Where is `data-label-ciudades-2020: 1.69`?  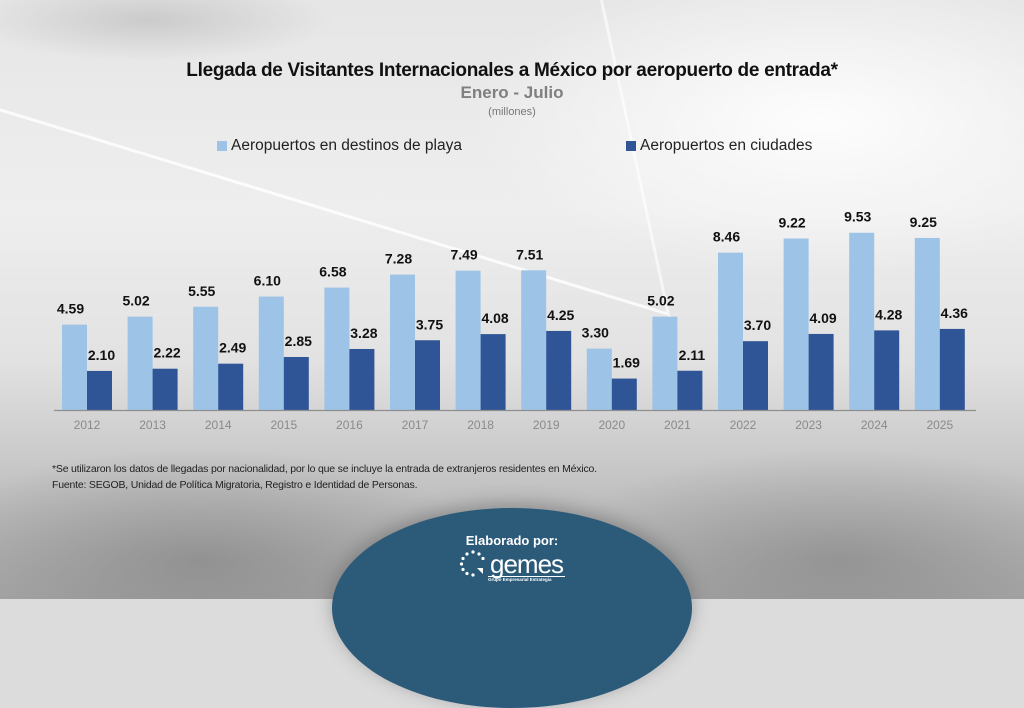
data-label-ciudades-2020: 1.69 is located at coordinates (626, 363).